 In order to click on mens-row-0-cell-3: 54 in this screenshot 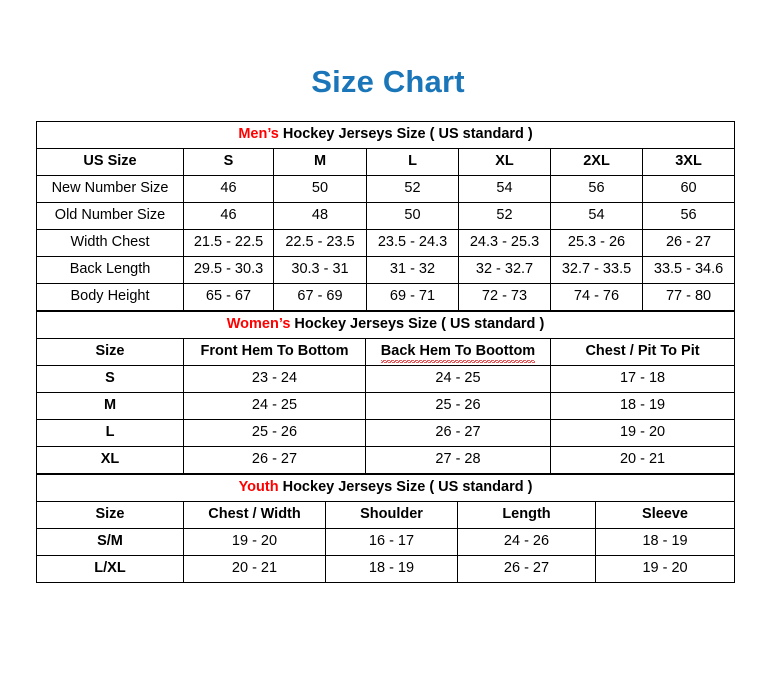, I will do `click(504, 189)`.